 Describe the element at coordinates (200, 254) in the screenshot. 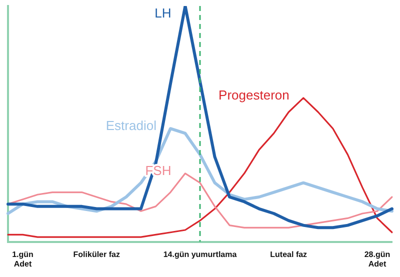

I see `x-tick-label: 14.gün yumurtlama` at that location.